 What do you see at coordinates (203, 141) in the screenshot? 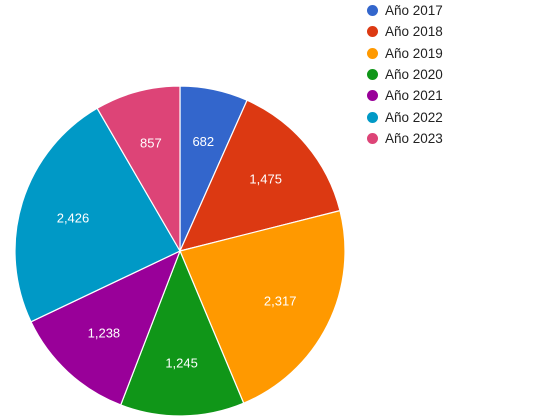
I see `slice-value-label-1: 682` at bounding box center [203, 141].